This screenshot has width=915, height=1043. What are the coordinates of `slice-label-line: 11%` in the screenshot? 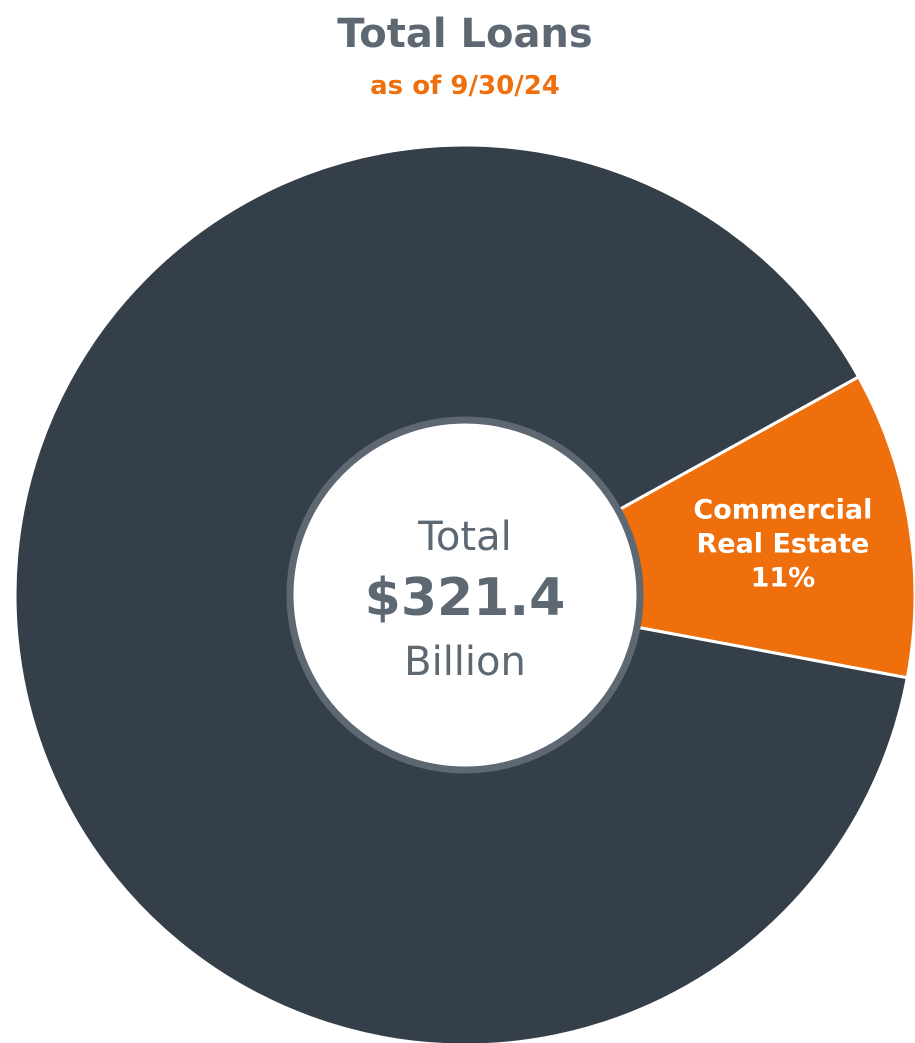 It's located at (783, 578).